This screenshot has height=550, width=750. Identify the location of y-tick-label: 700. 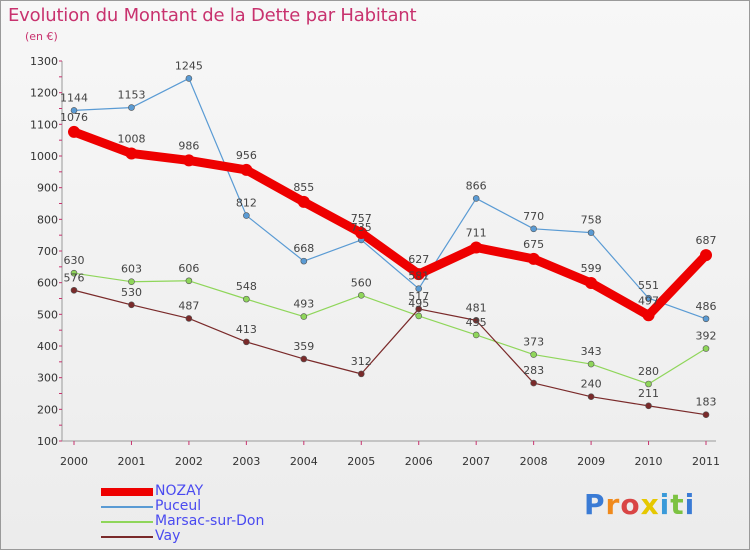
(47, 251).